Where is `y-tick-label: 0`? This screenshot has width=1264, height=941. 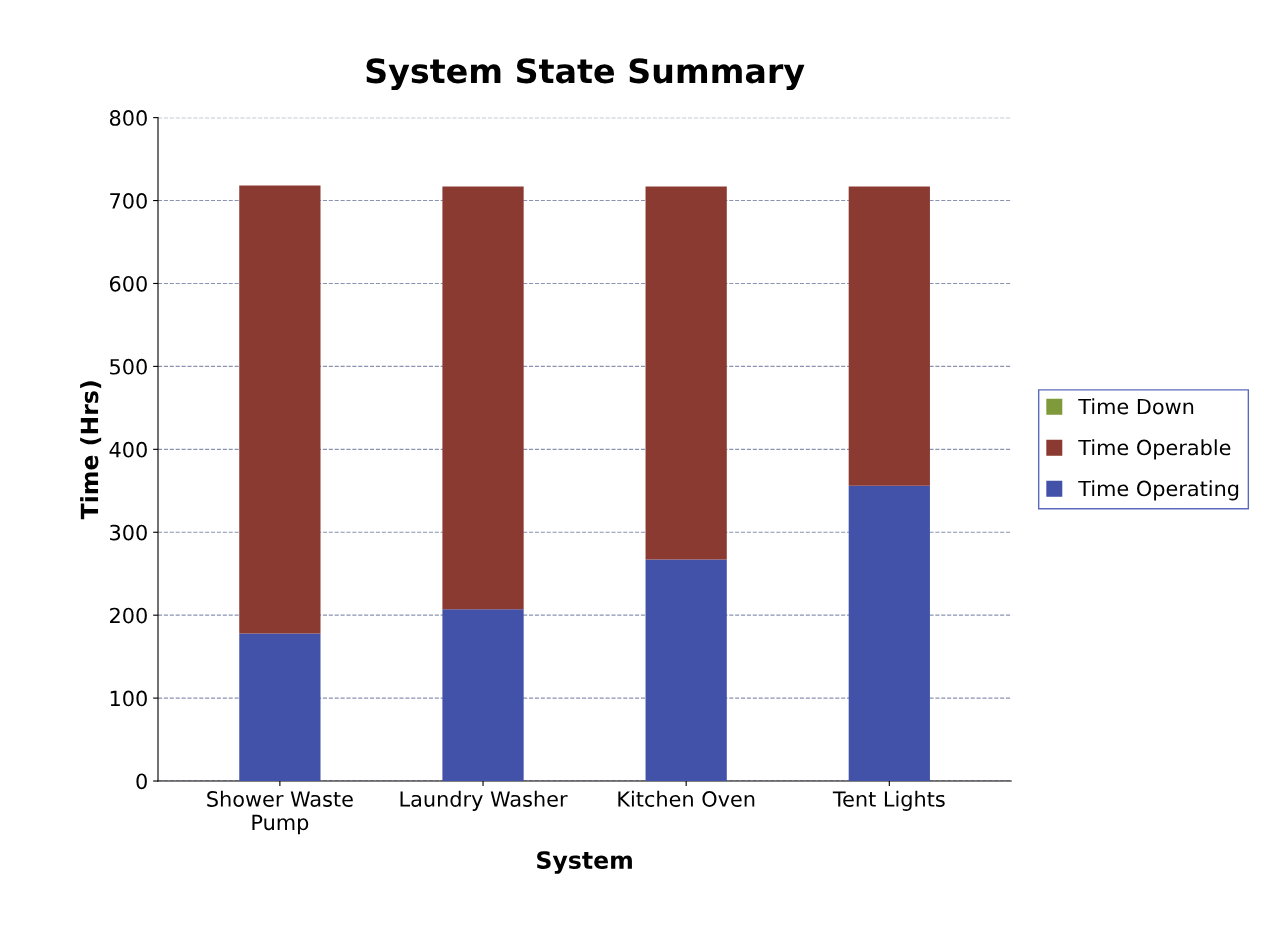
y-tick-label: 0 is located at coordinates (141, 781).